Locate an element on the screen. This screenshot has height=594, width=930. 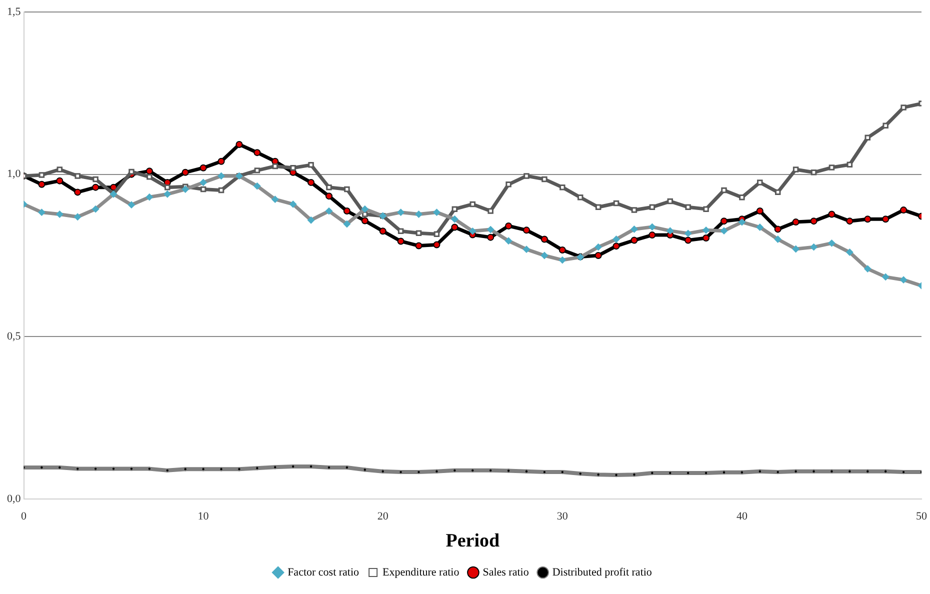
legend-label: Factor cost ratio is located at coordinates (324, 572).